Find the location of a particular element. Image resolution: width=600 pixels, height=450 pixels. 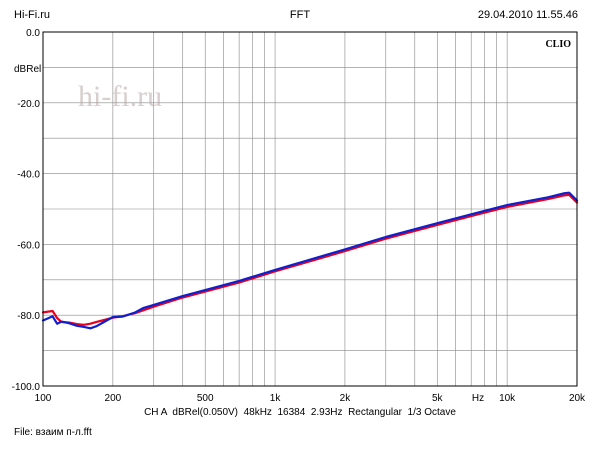

watermark: hi-fi.ru is located at coordinates (120, 96).